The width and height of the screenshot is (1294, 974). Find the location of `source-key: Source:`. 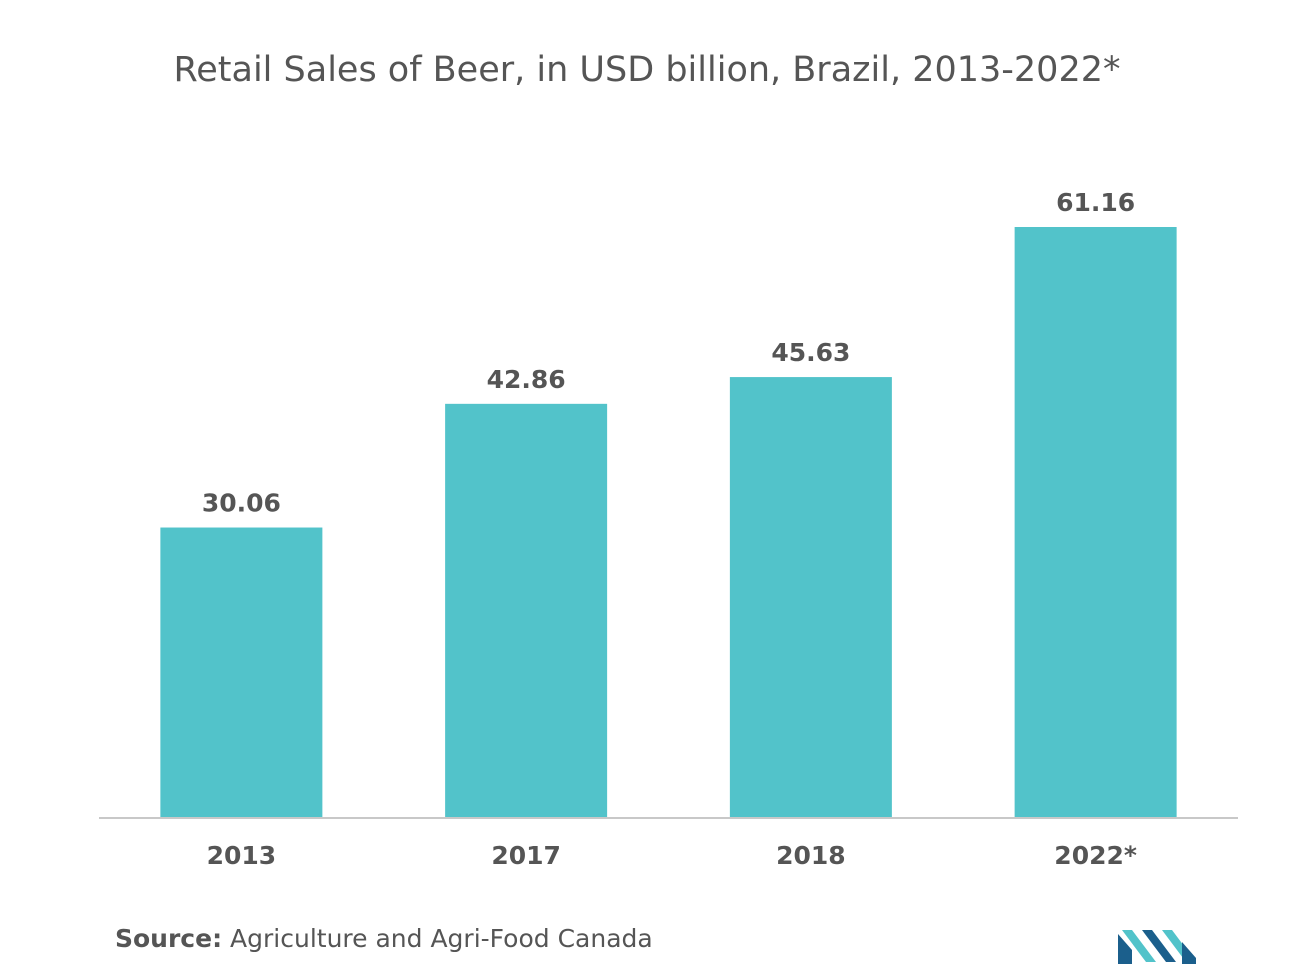

source-key: Source: is located at coordinates (169, 938).